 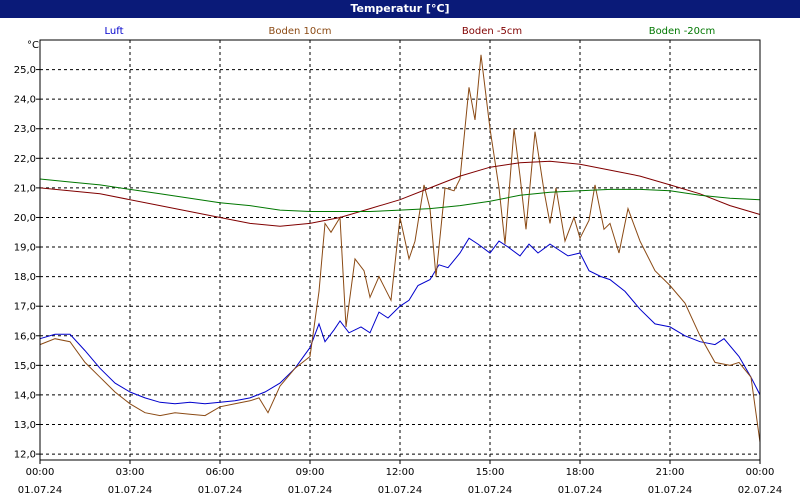 What do you see at coordinates (492, 31) in the screenshot?
I see `legend-item: Boden -5cm` at bounding box center [492, 31].